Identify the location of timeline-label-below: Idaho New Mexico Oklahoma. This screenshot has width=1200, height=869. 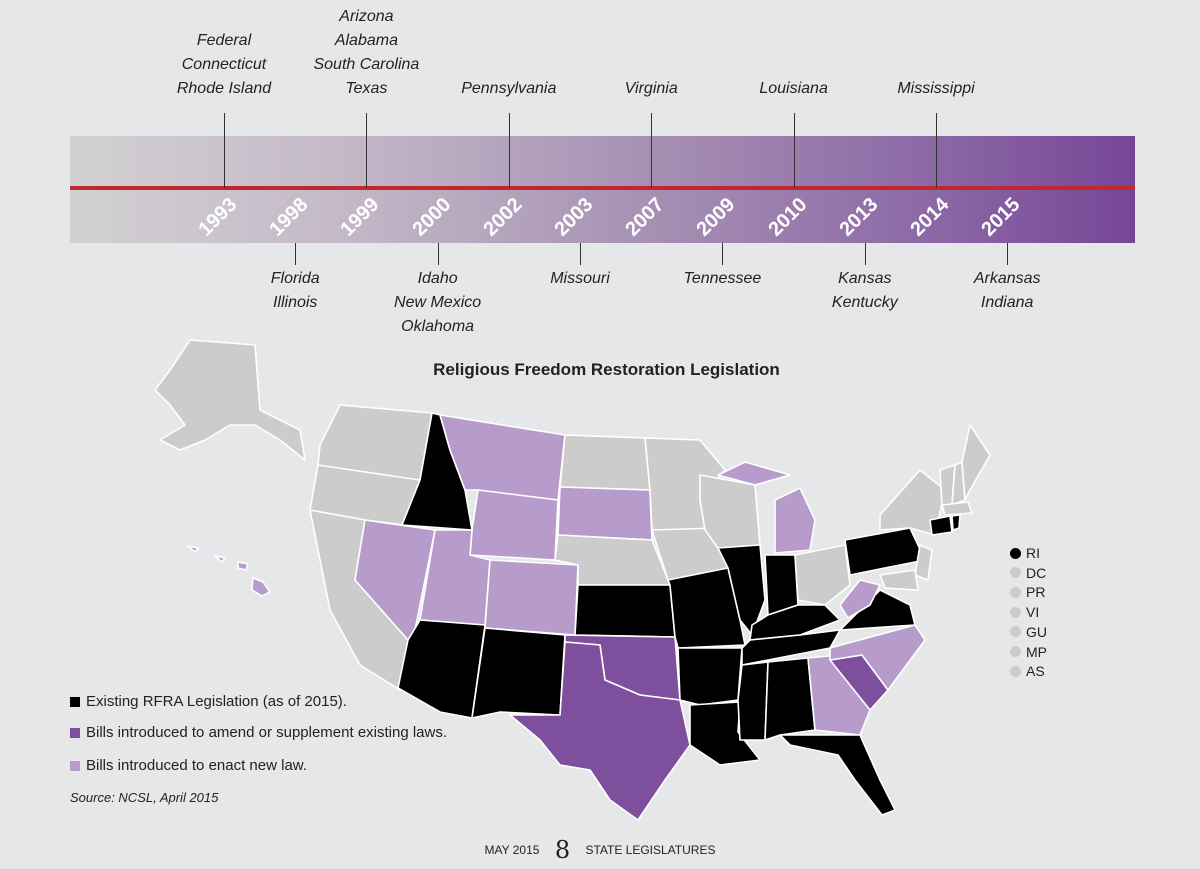
(437, 303).